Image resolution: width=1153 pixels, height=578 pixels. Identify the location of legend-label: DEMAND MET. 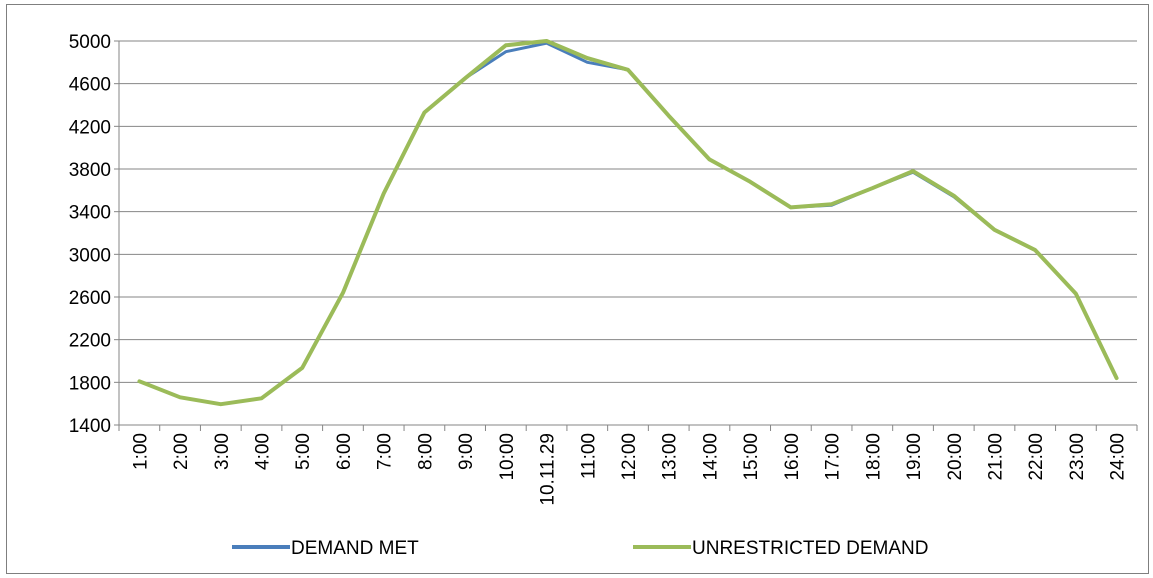
(355, 548).